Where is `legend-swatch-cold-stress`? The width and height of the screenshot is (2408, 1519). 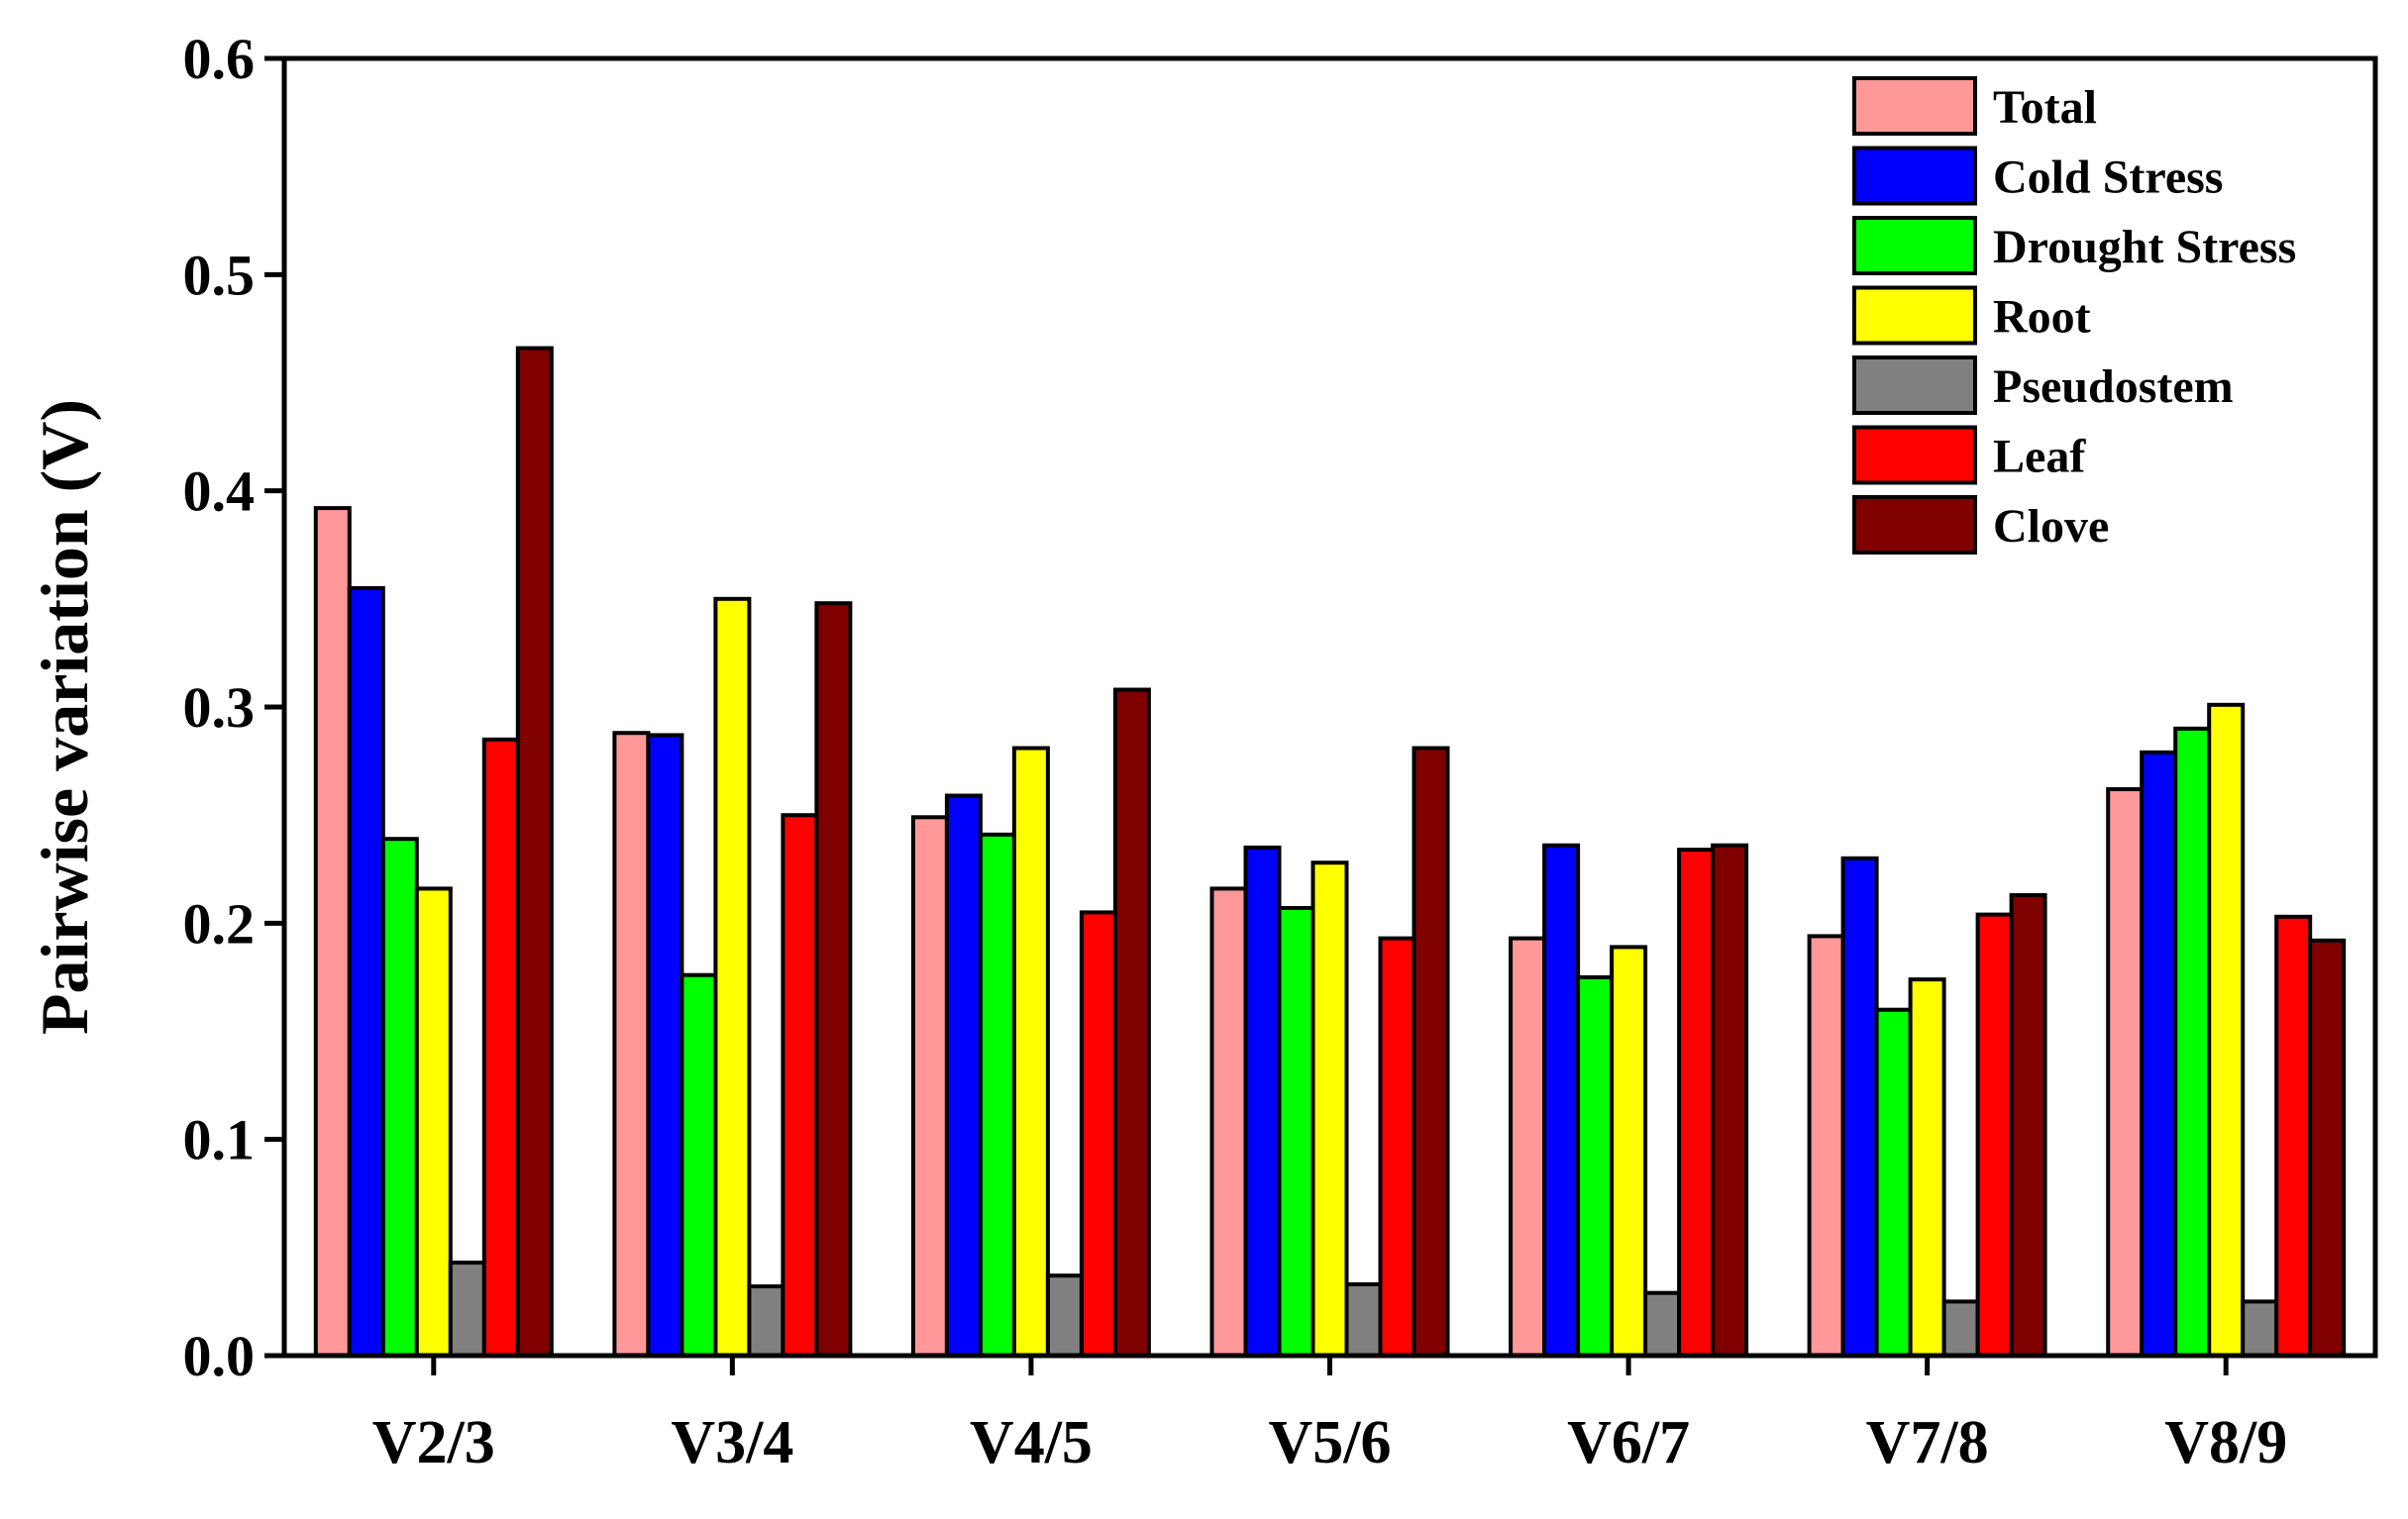 legend-swatch-cold-stress is located at coordinates (1915, 176).